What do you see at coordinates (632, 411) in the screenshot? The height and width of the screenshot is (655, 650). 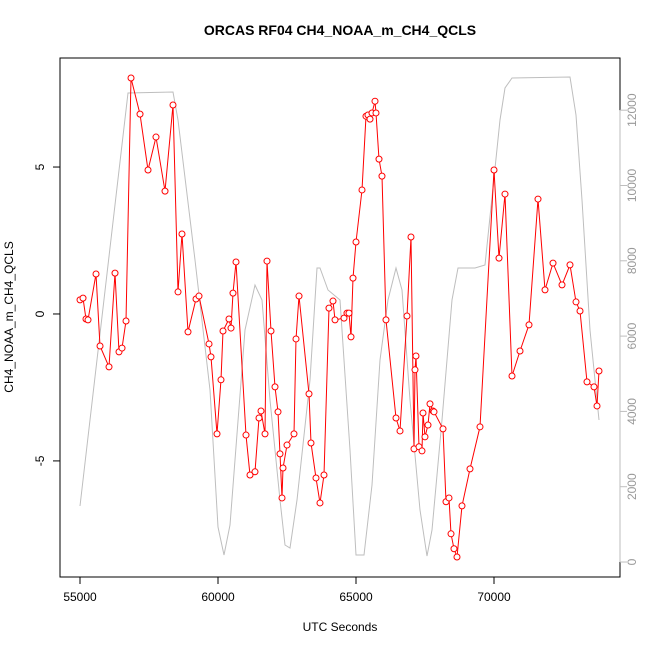 I see `y2-tick-label: 4000` at bounding box center [632, 411].